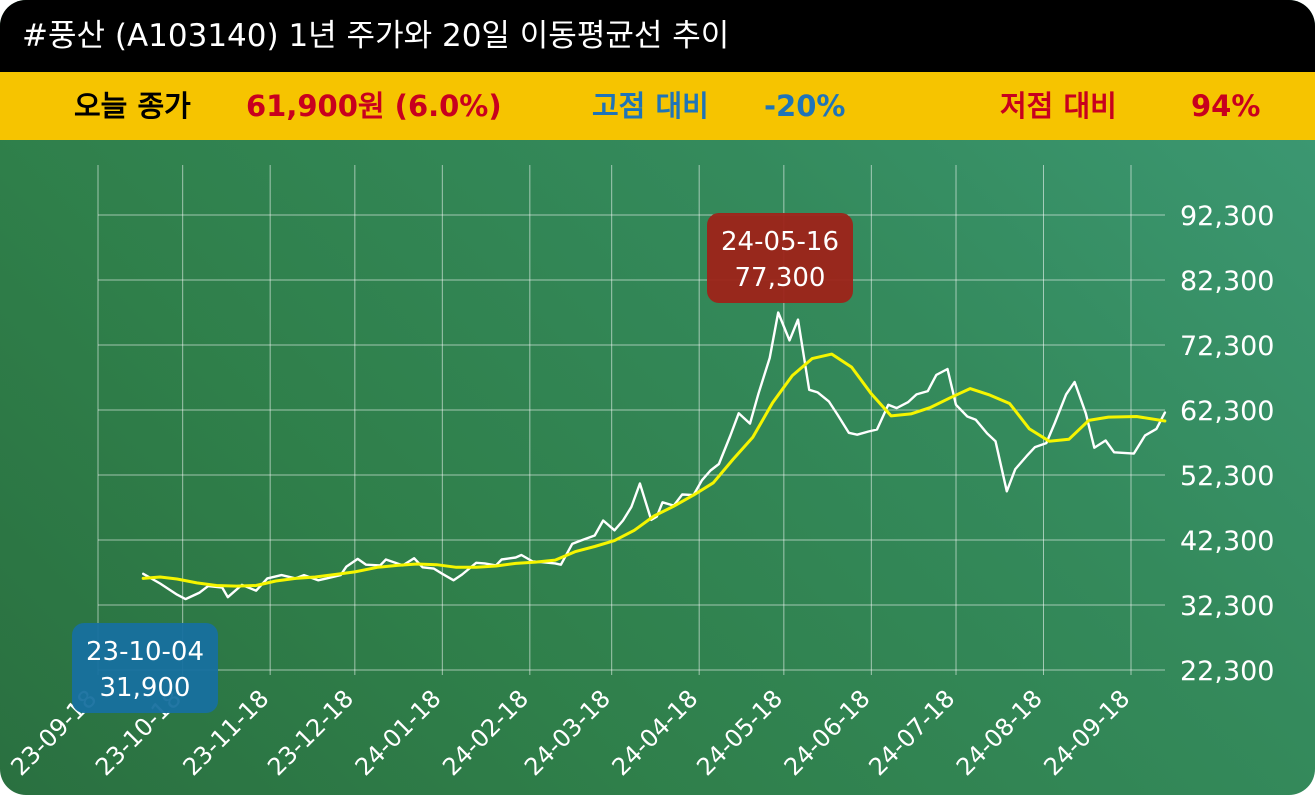 The image size is (1315, 795). What do you see at coordinates (827, 732) in the screenshot?
I see `x-tick-label: 24-06-18` at bounding box center [827, 732].